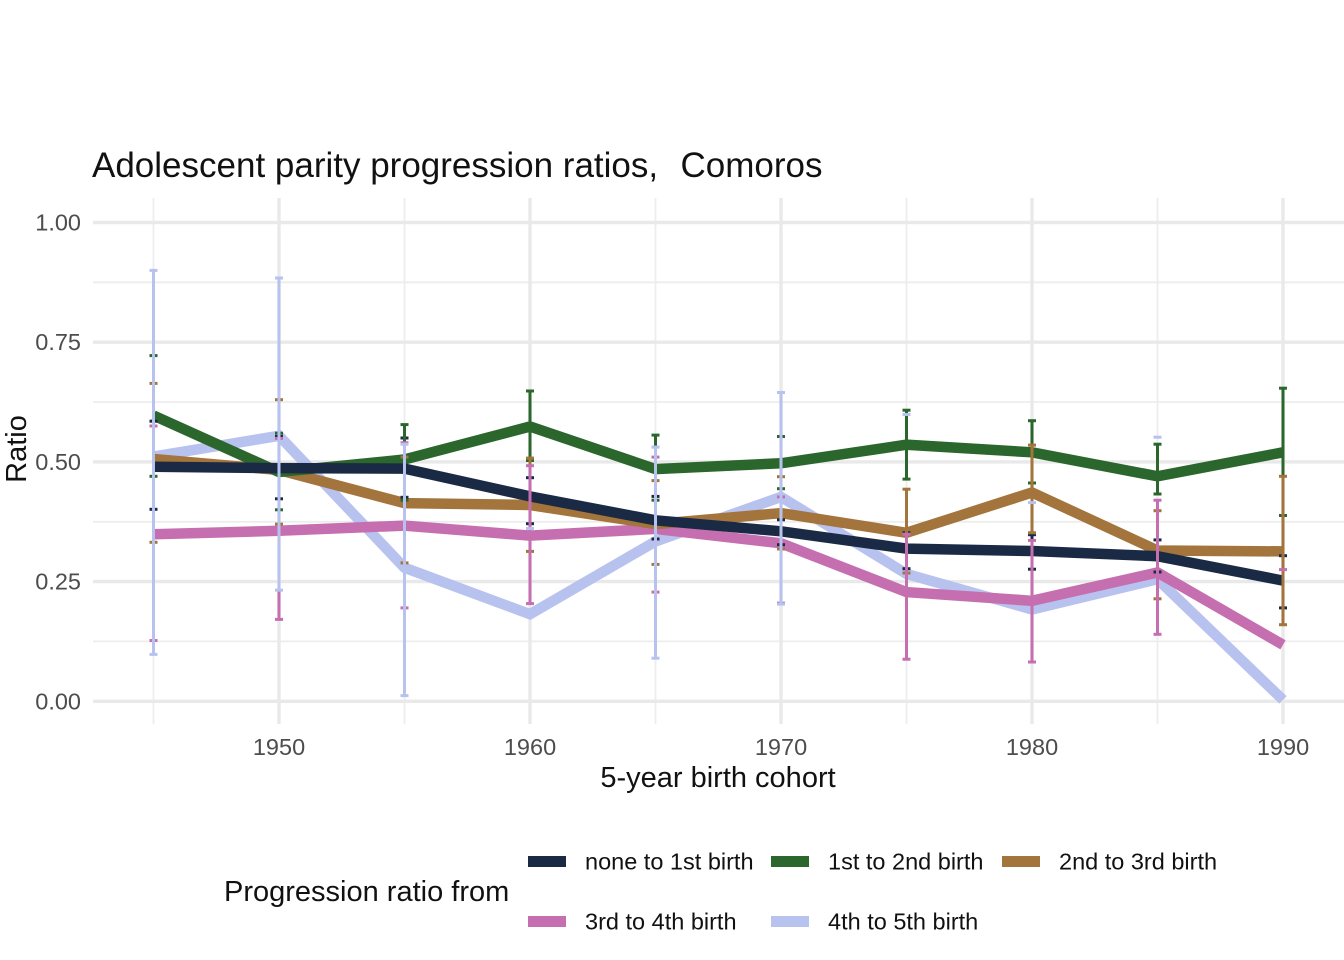 The image size is (1344, 960). I want to click on svg-text: 1980, so click(1032, 747).